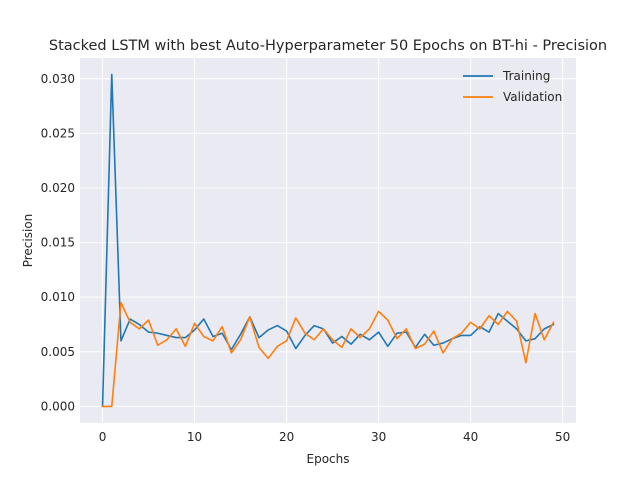 This screenshot has width=640, height=480. Describe the element at coordinates (328, 459) in the screenshot. I see `x-axis-label: Epochs` at that location.